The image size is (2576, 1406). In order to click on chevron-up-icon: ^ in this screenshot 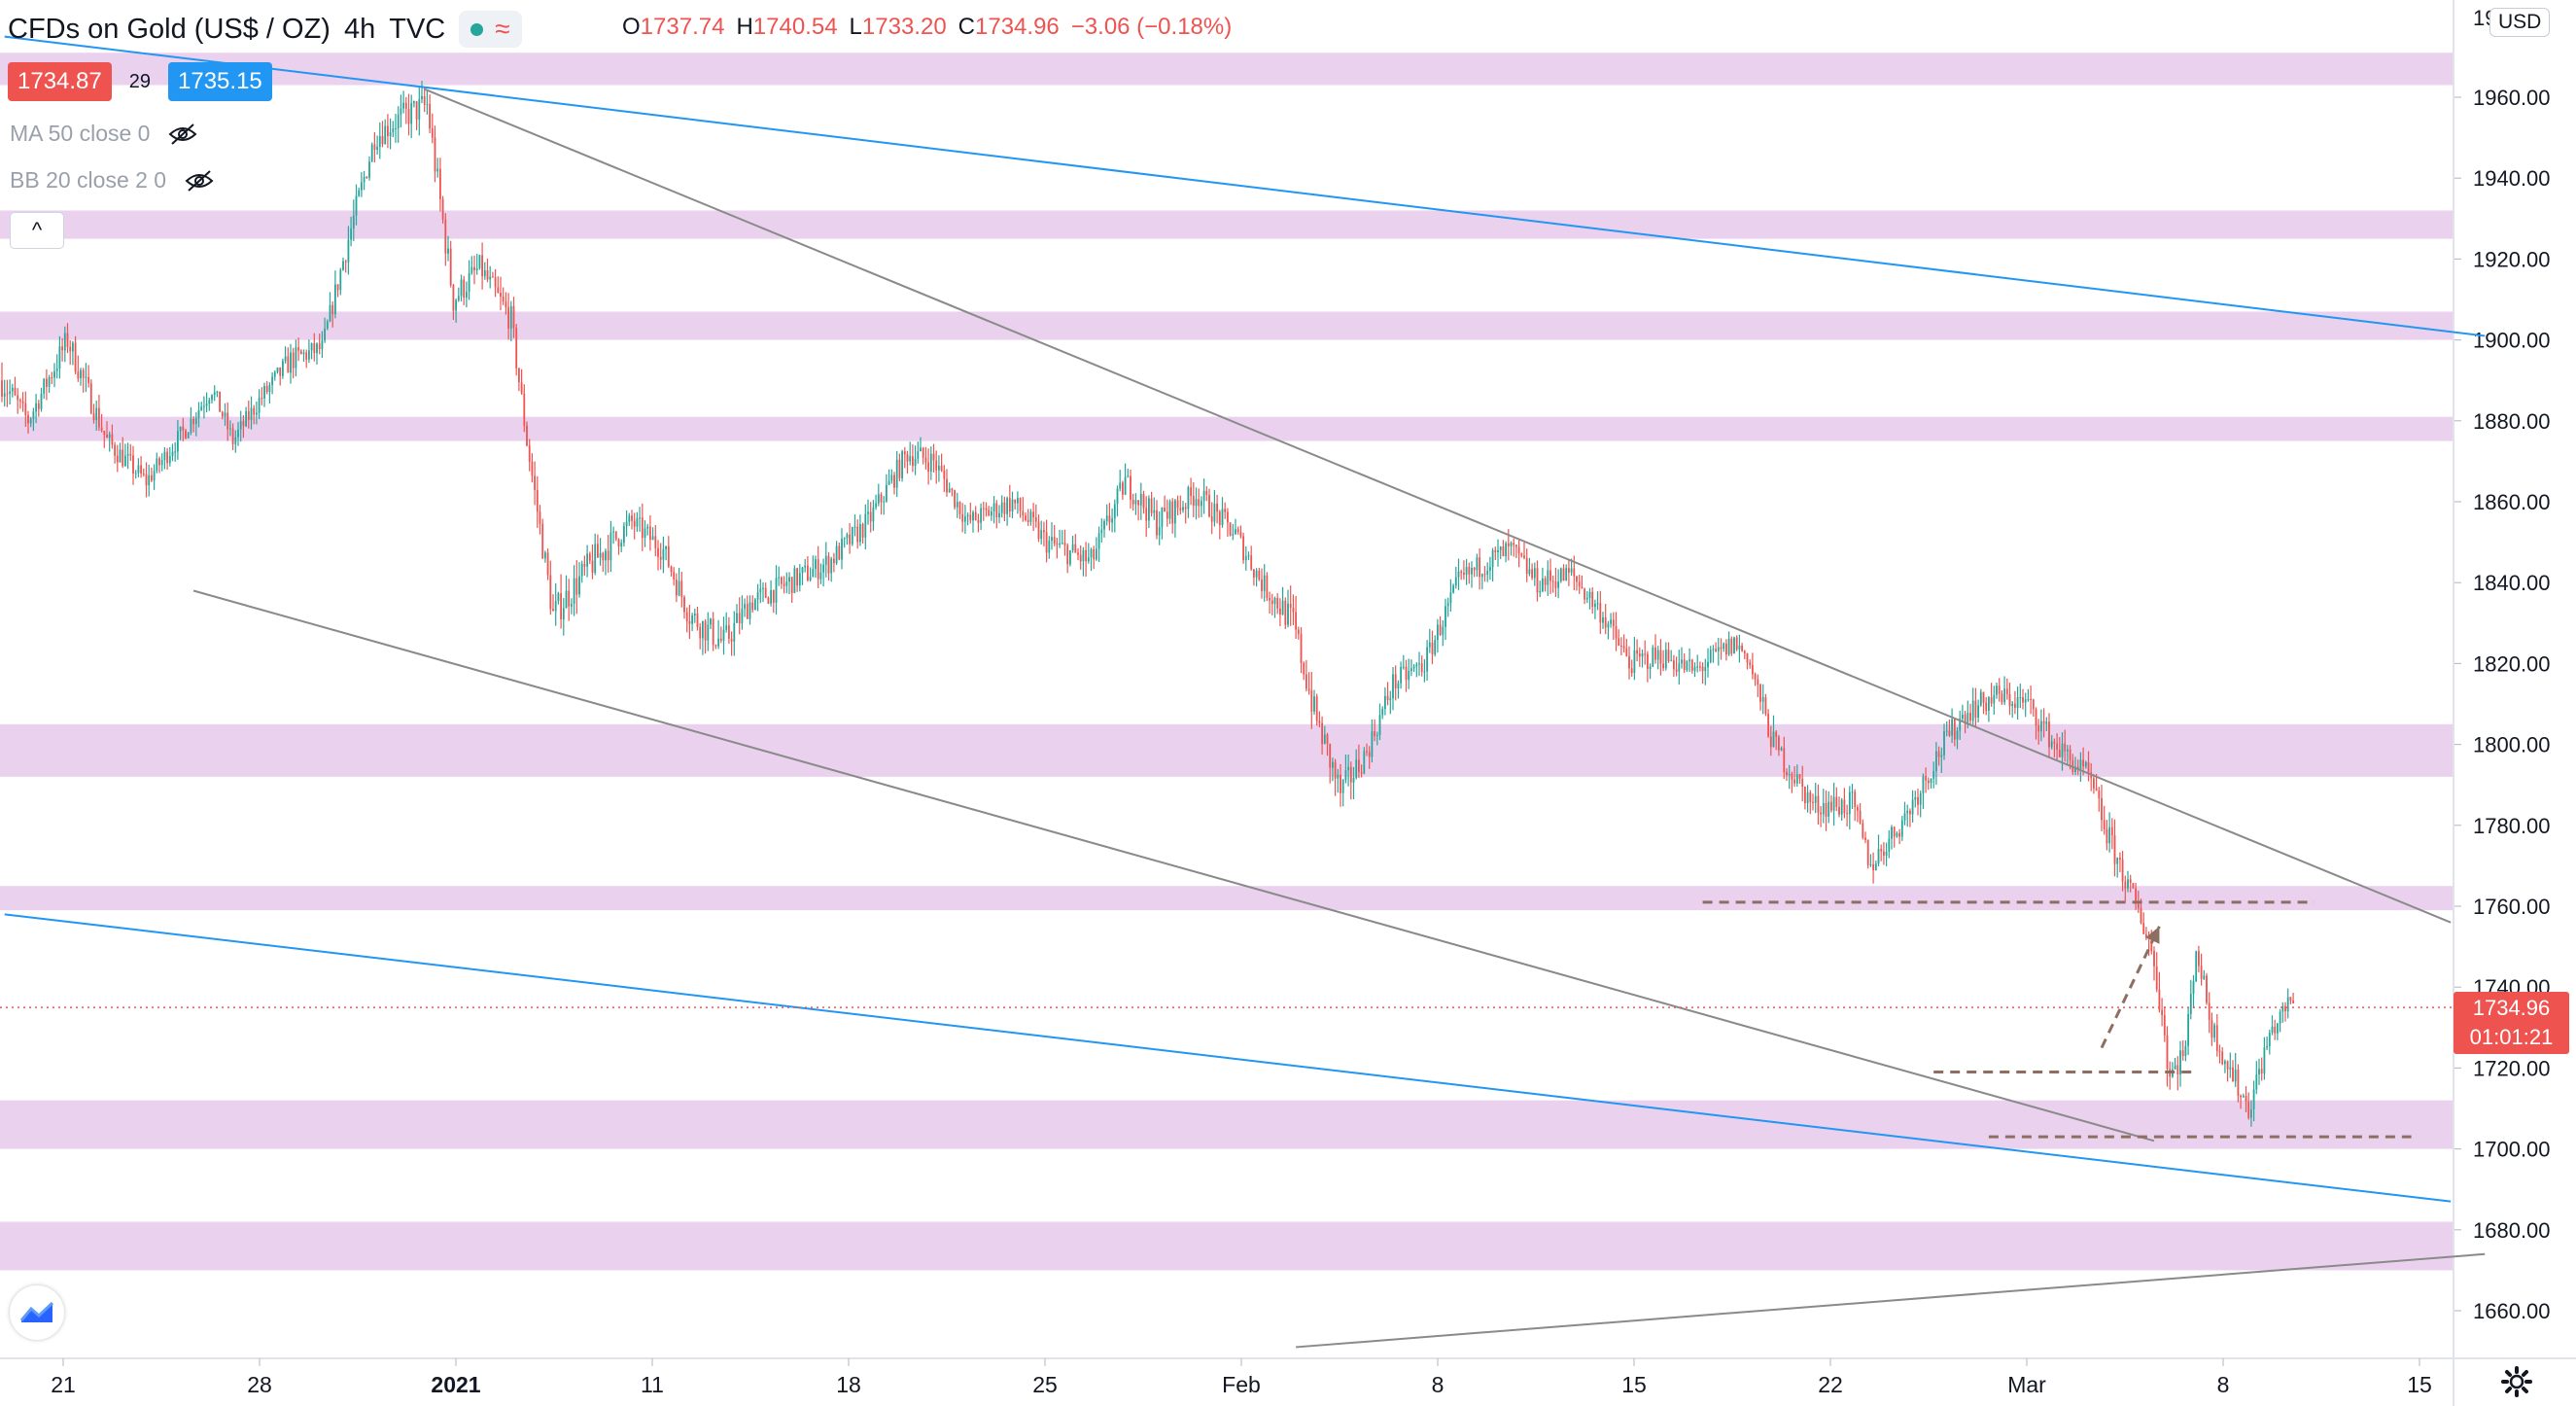, I will do `click(37, 230)`.